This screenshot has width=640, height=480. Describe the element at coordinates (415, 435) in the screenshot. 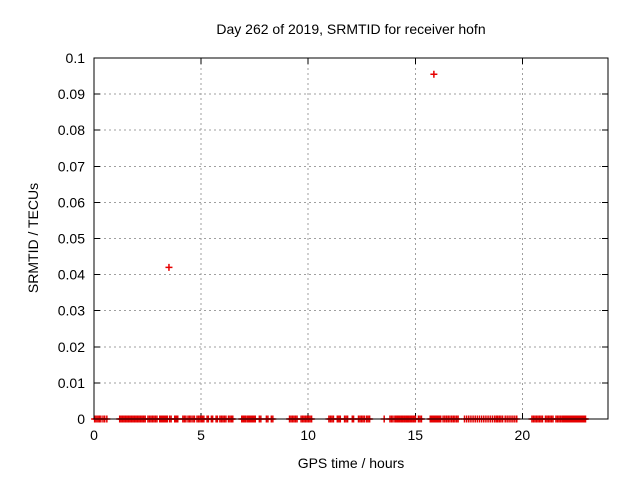

I see `x-tick-label: 15` at that location.